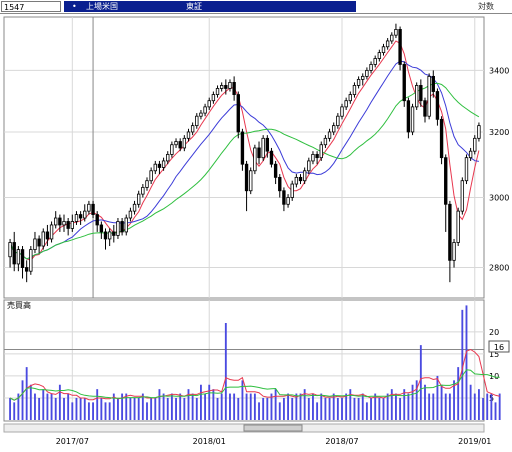 The height and width of the screenshot is (452, 512). What do you see at coordinates (210, 6) in the screenshot?
I see `issue-name-bar: • 上場米国 東証` at bounding box center [210, 6].